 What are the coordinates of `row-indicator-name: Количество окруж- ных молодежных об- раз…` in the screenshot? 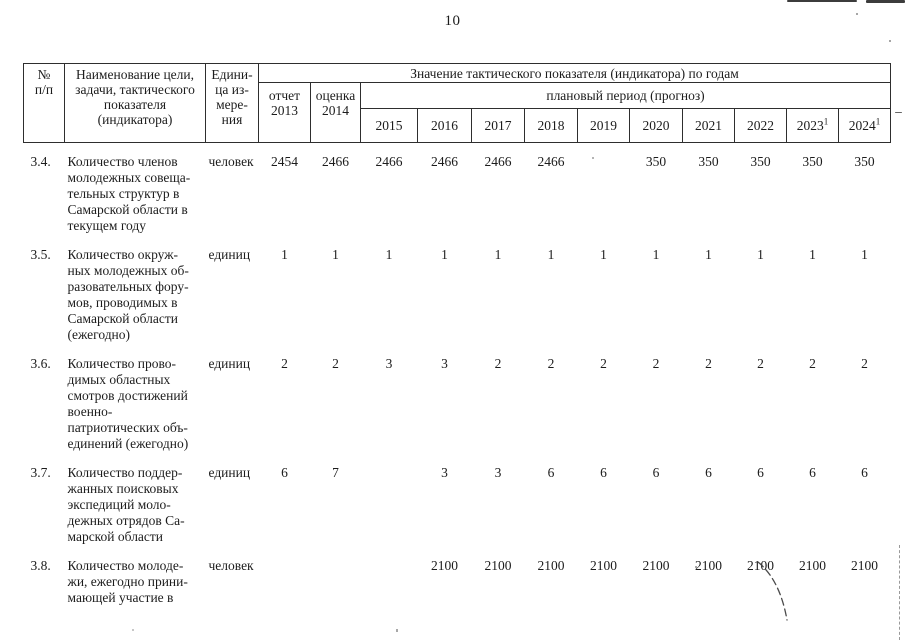 It's located at (128, 294).